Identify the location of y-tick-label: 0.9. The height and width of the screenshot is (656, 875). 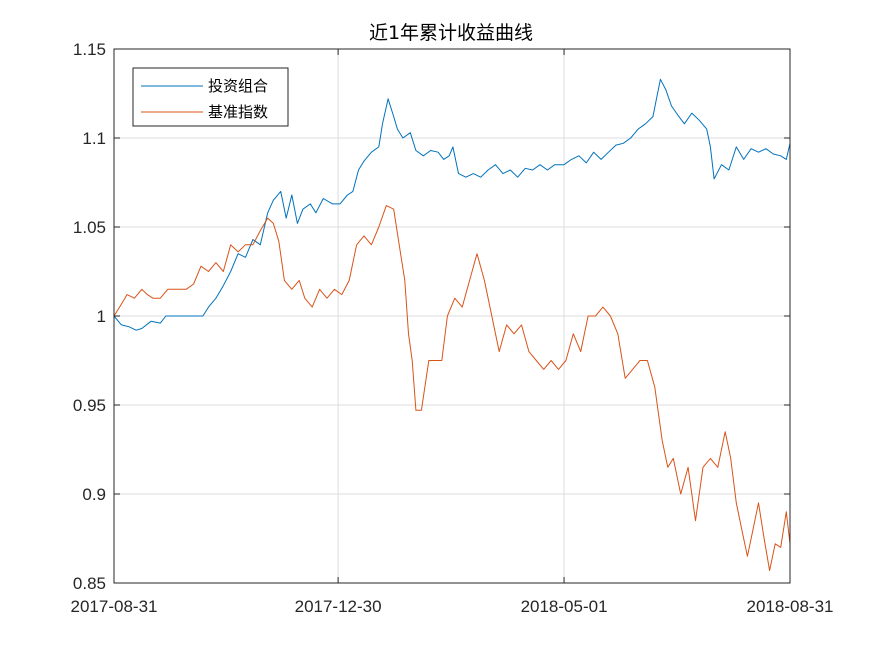
(94, 494).